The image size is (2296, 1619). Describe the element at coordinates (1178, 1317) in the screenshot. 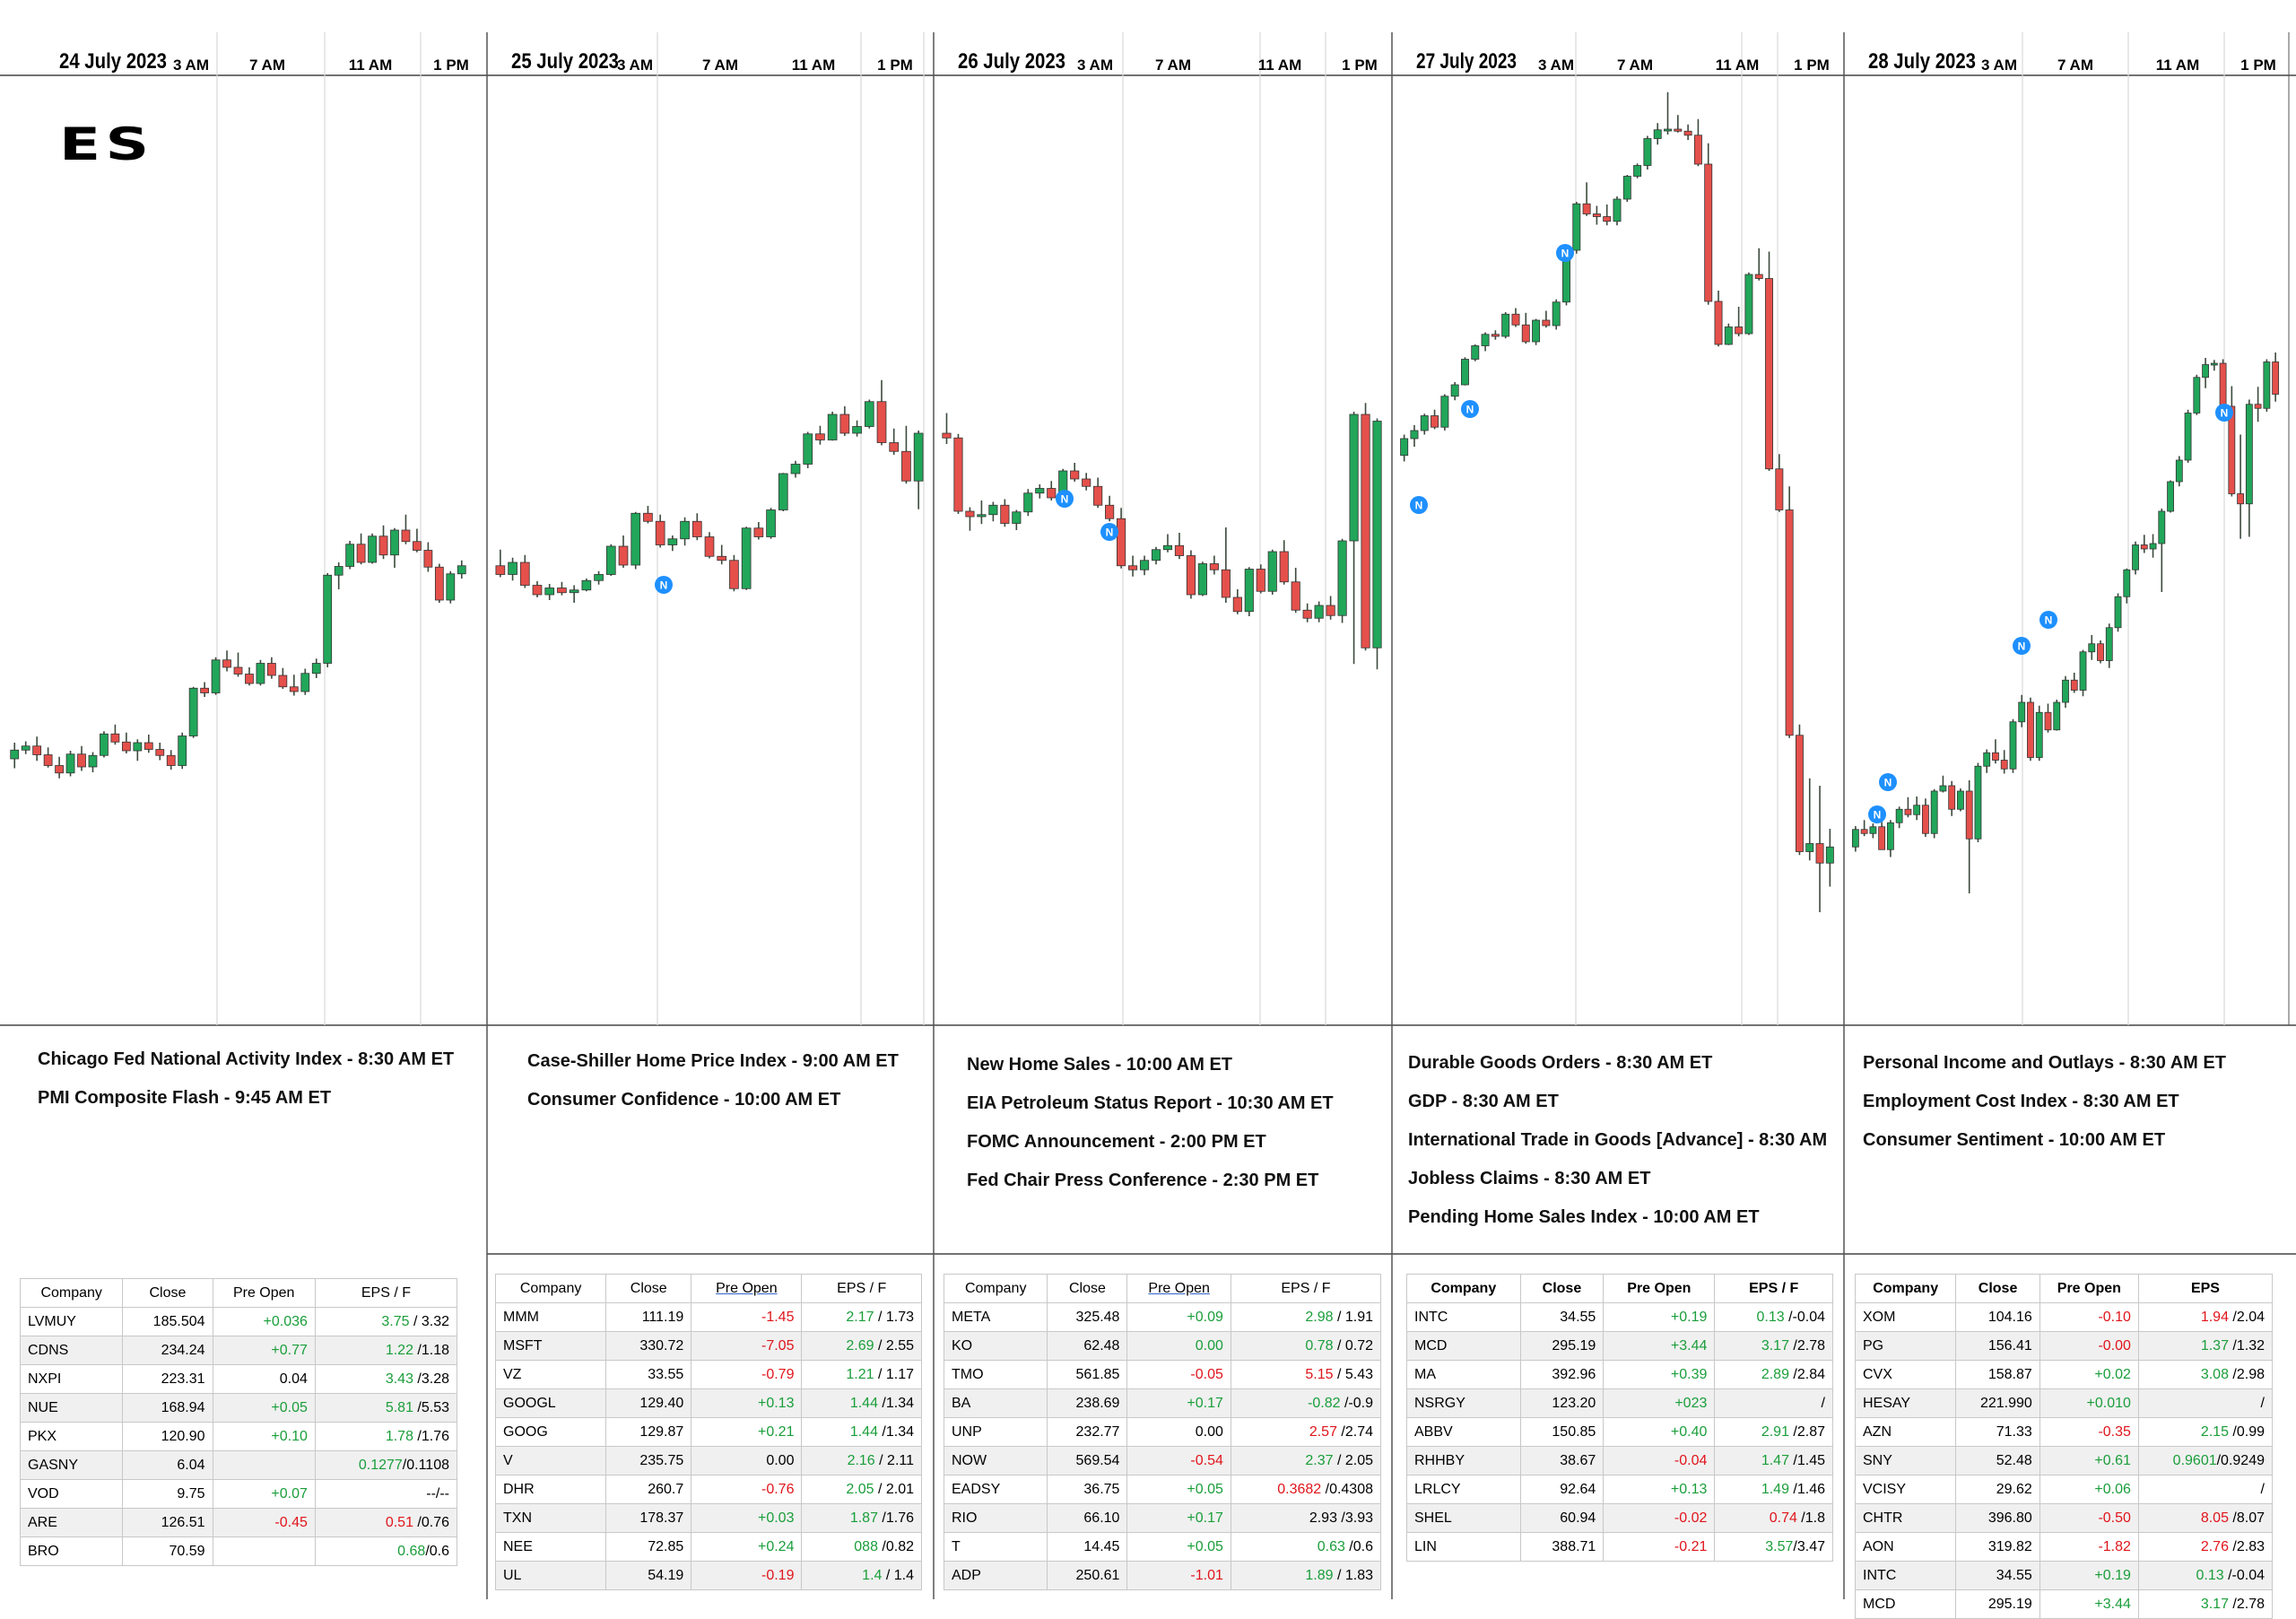

I see `table-cell: +0.09` at that location.